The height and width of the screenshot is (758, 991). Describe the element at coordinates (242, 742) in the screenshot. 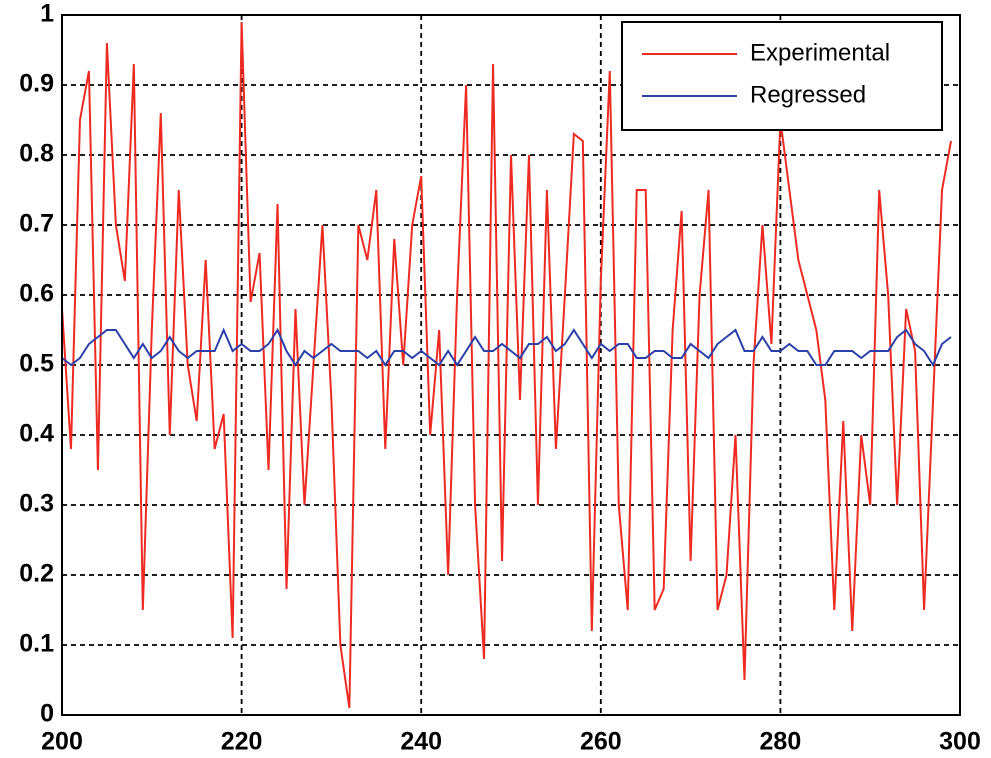

I see `x-tick-label: 220` at that location.